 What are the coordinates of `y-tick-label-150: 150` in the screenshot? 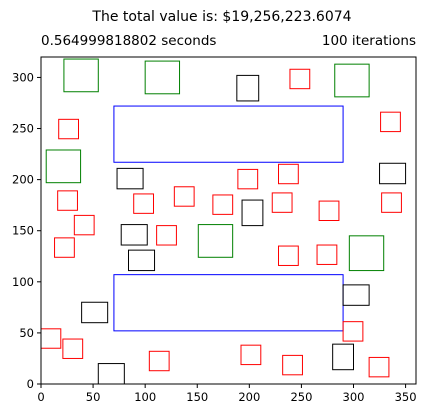 It's located at (23, 231).